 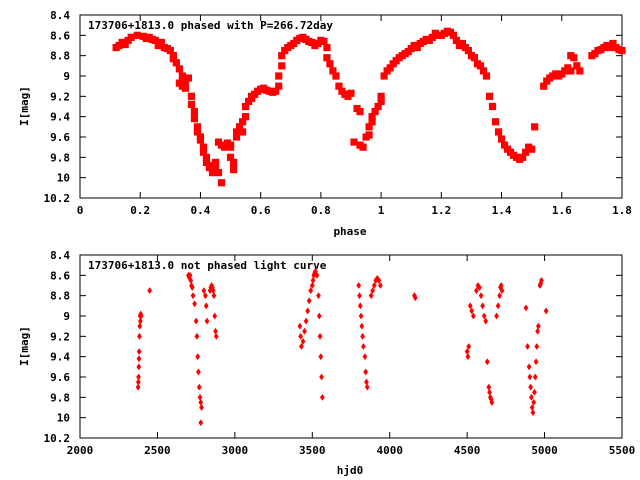 What do you see at coordinates (350, 470) in the screenshot?
I see `x-axis-label: hjd0` at bounding box center [350, 470].